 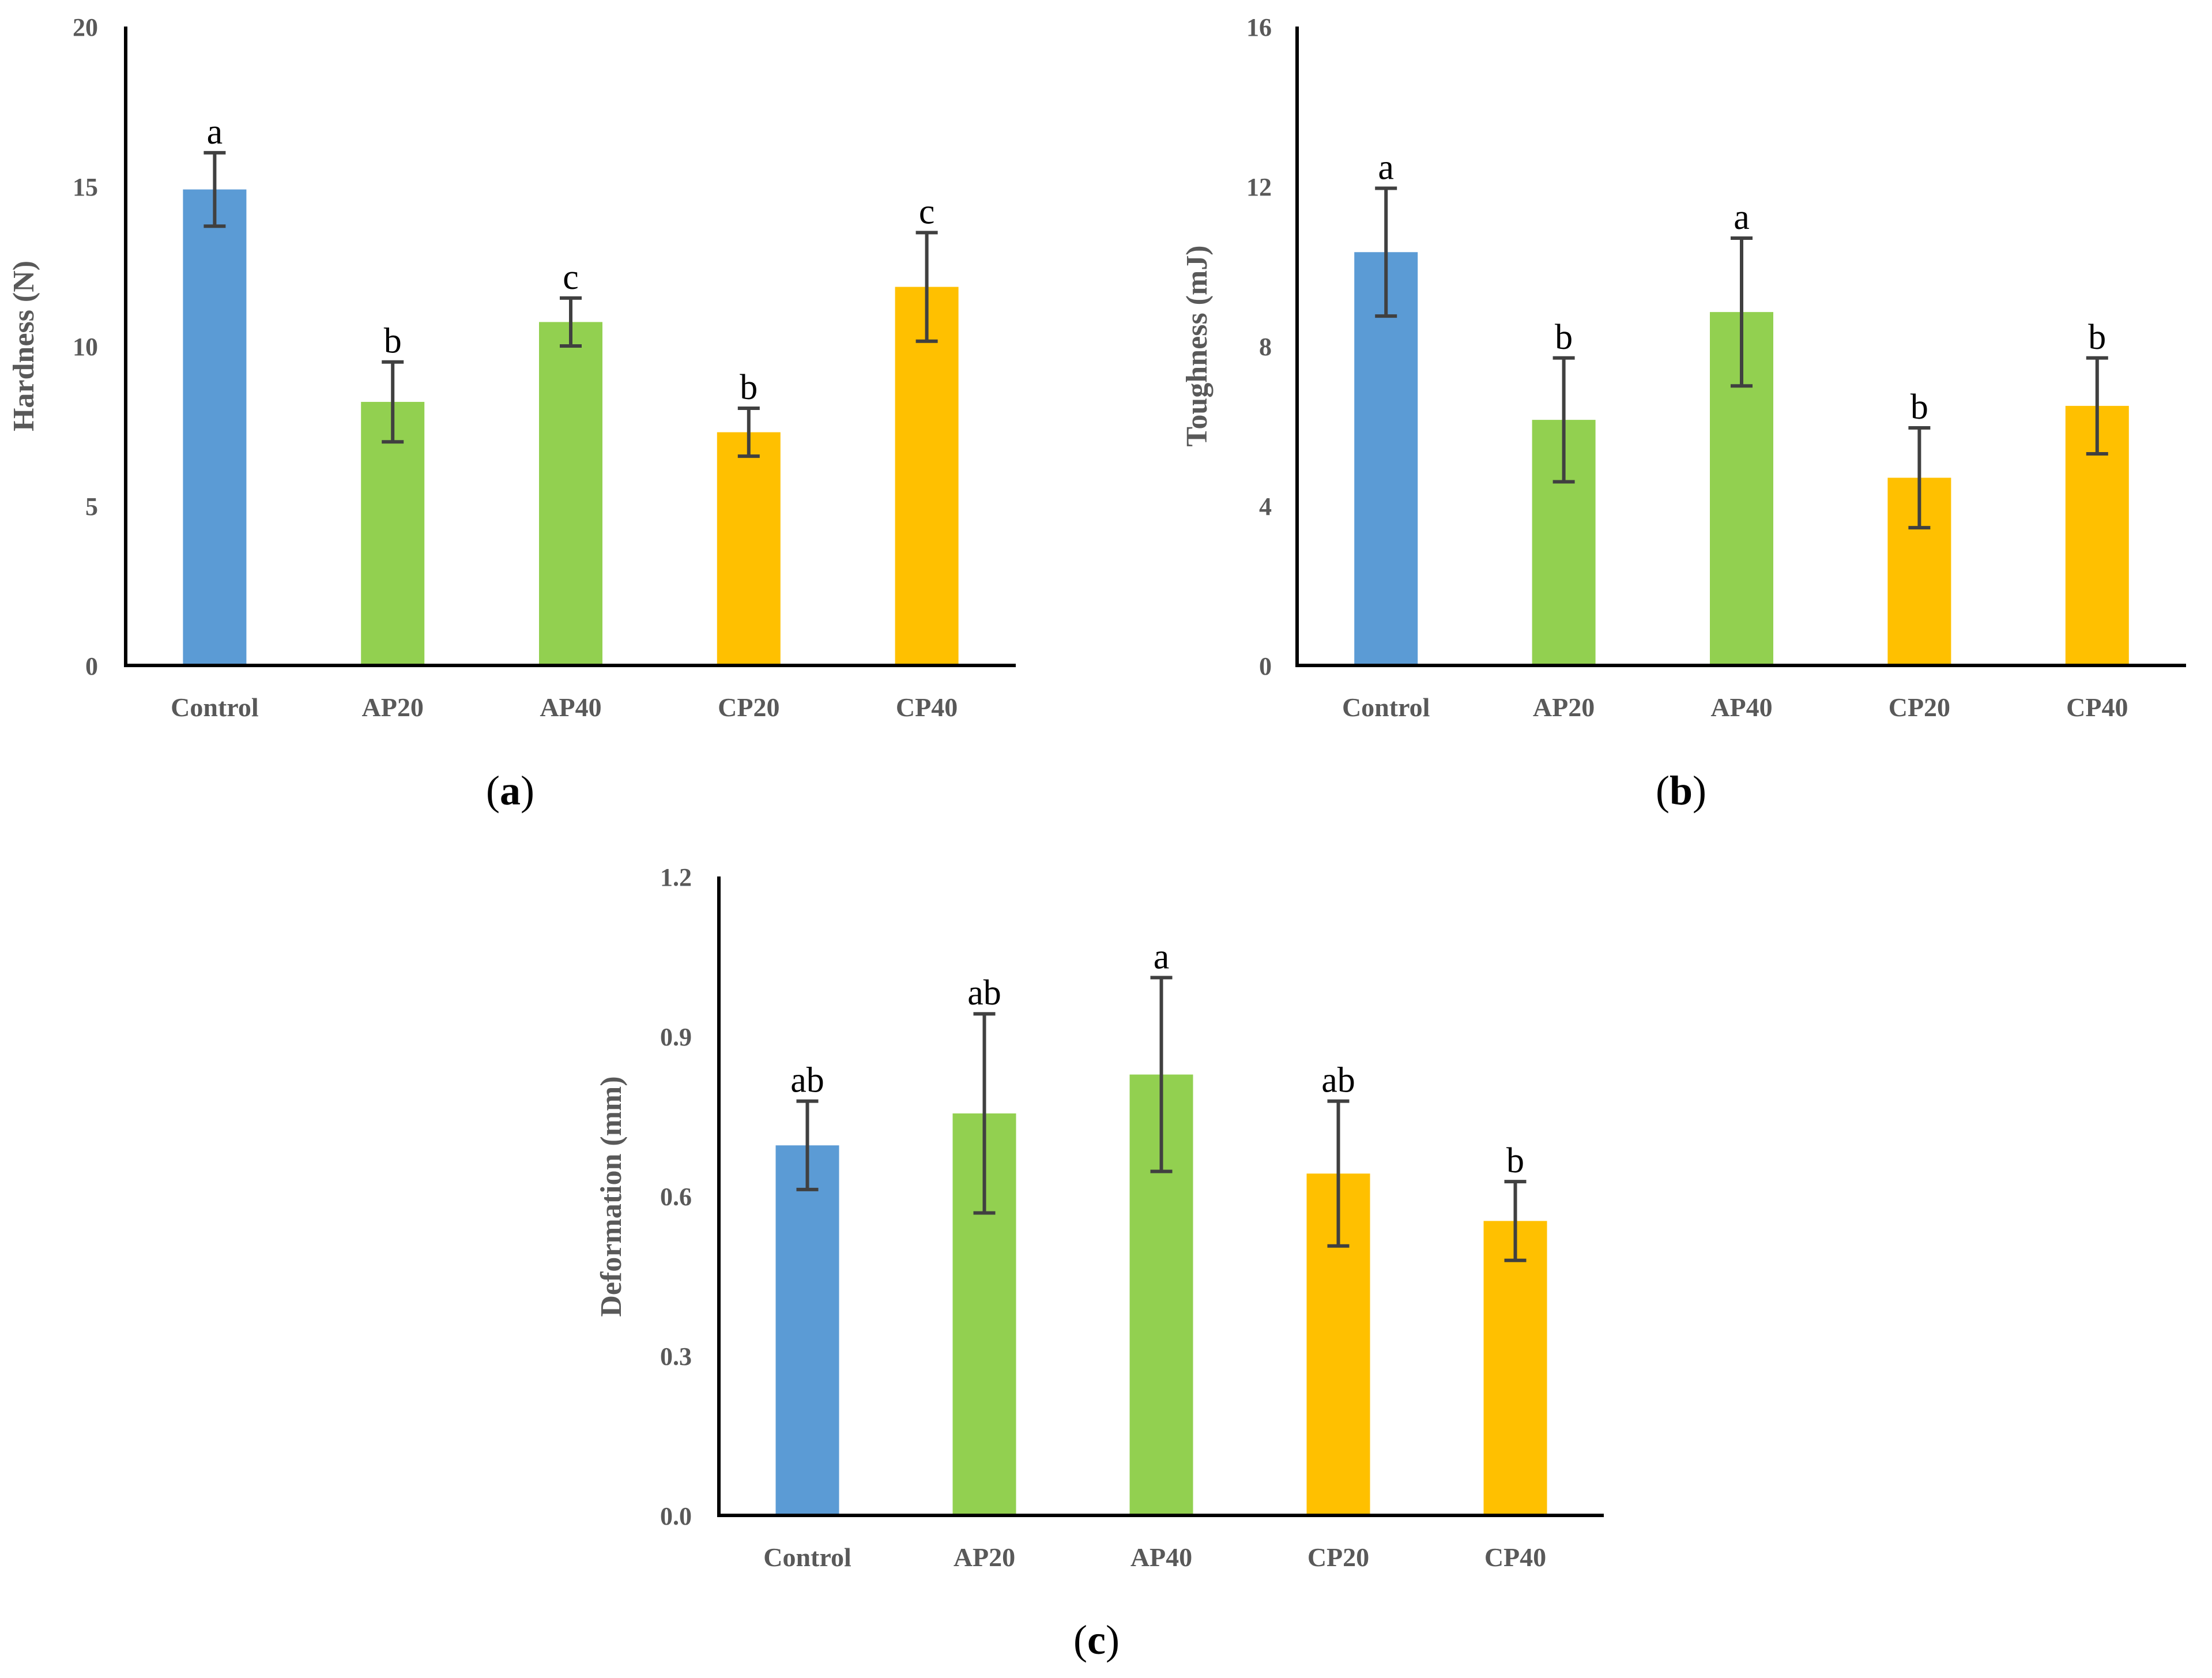 I want to click on y-tick-label: 0.6, so click(x=676, y=1197).